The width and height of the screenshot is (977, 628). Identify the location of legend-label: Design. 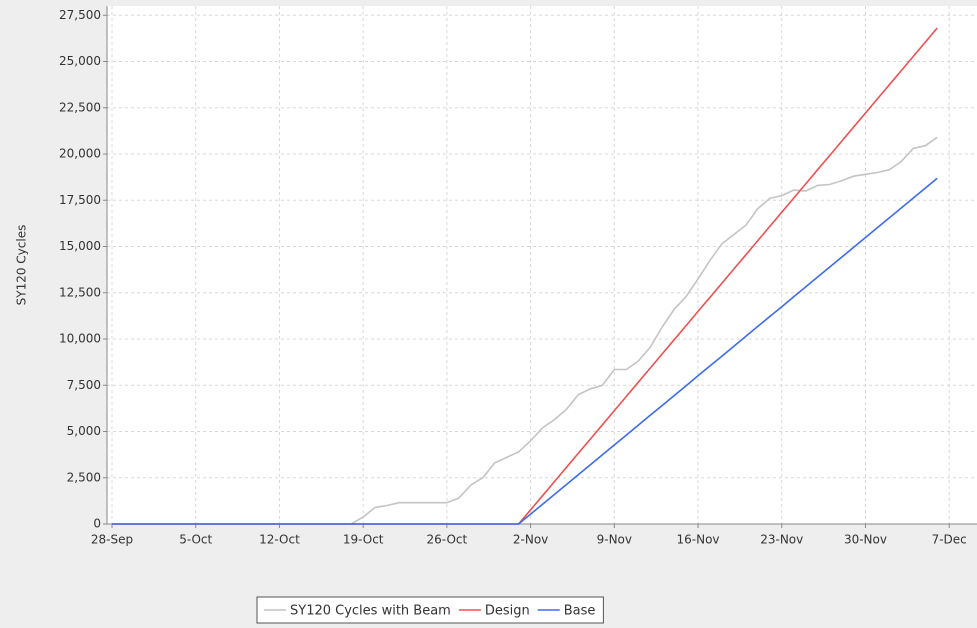
(507, 611).